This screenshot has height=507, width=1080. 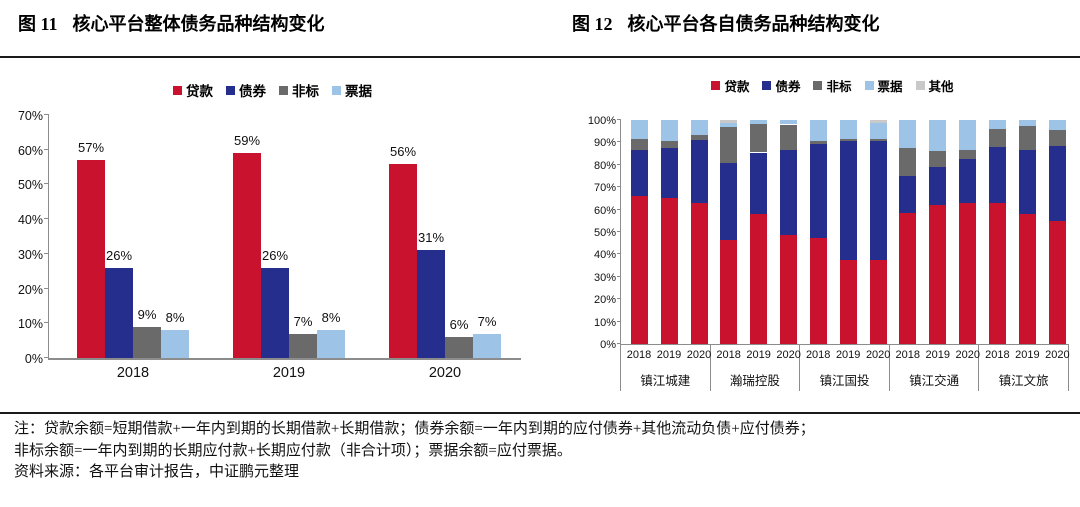 What do you see at coordinates (844, 381) in the screenshot?
I see `axis-group-label: 镇江国投` at bounding box center [844, 381].